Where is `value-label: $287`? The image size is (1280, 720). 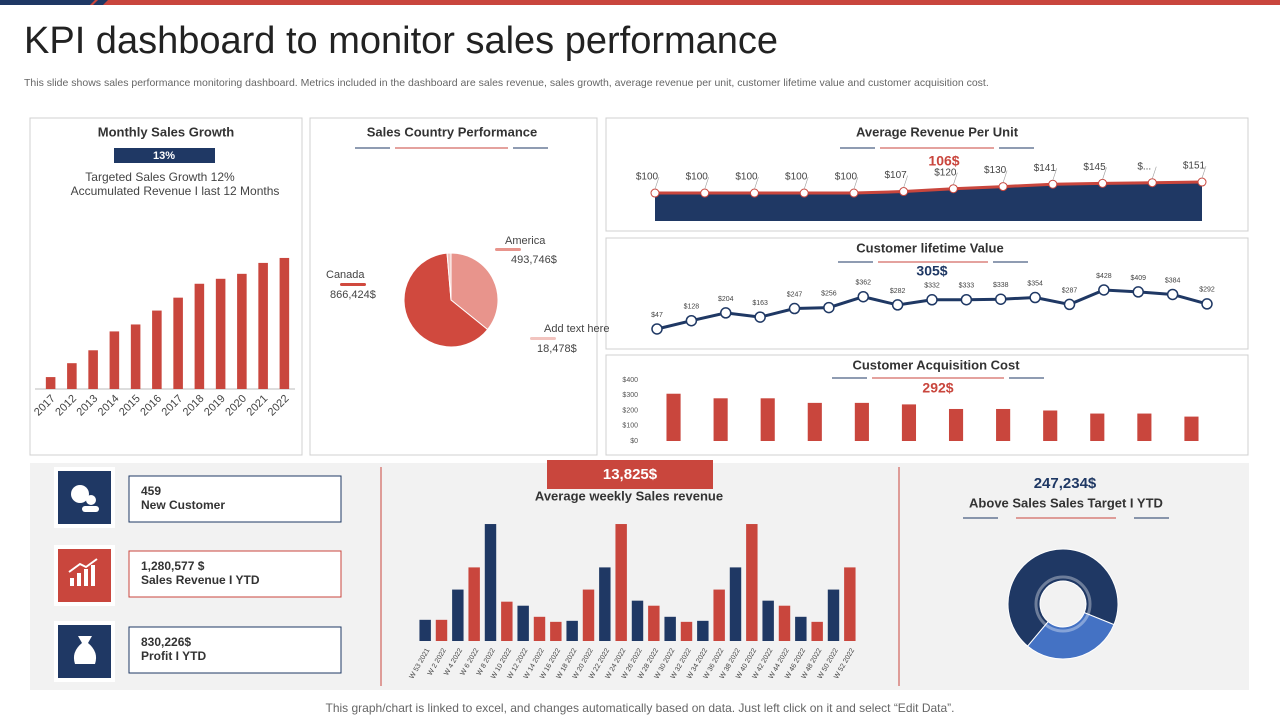
value-label: $287 is located at coordinates (1070, 290).